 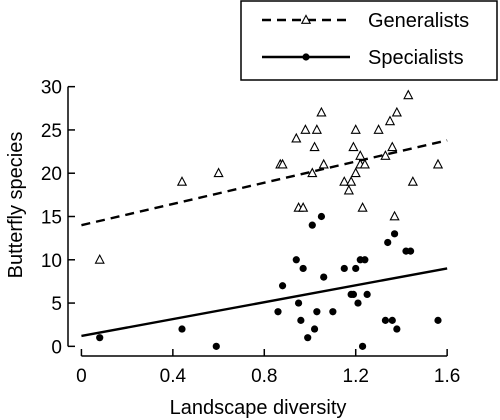 I want to click on y-tick-label: 30, so click(x=51, y=88).